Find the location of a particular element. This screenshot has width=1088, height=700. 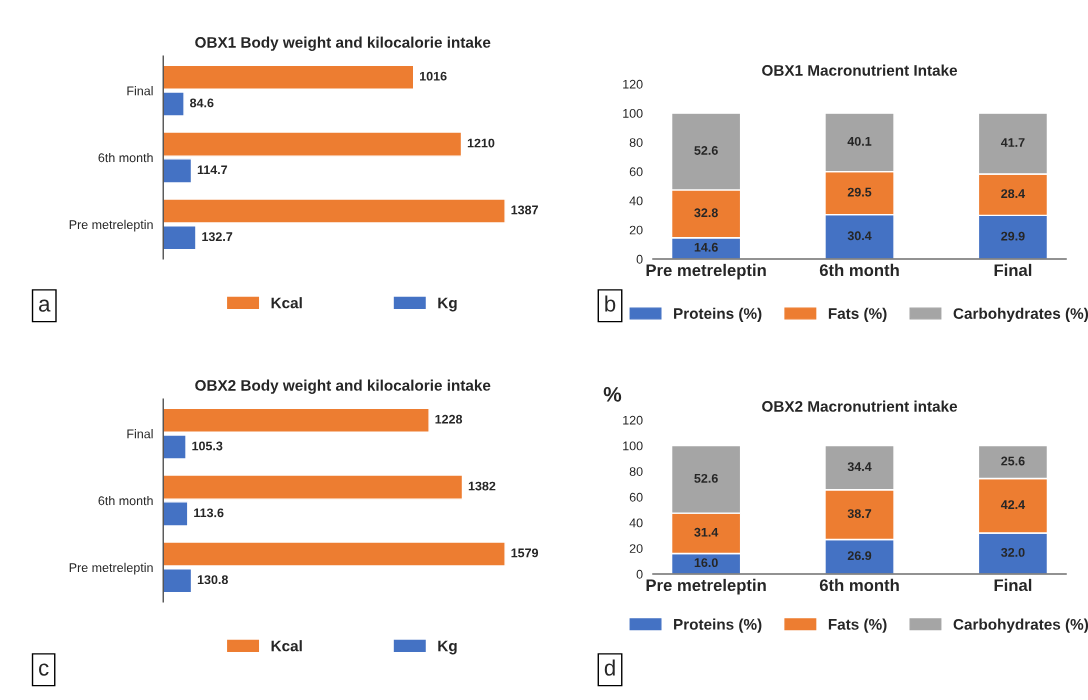

data-label: 30.4 is located at coordinates (859, 236).